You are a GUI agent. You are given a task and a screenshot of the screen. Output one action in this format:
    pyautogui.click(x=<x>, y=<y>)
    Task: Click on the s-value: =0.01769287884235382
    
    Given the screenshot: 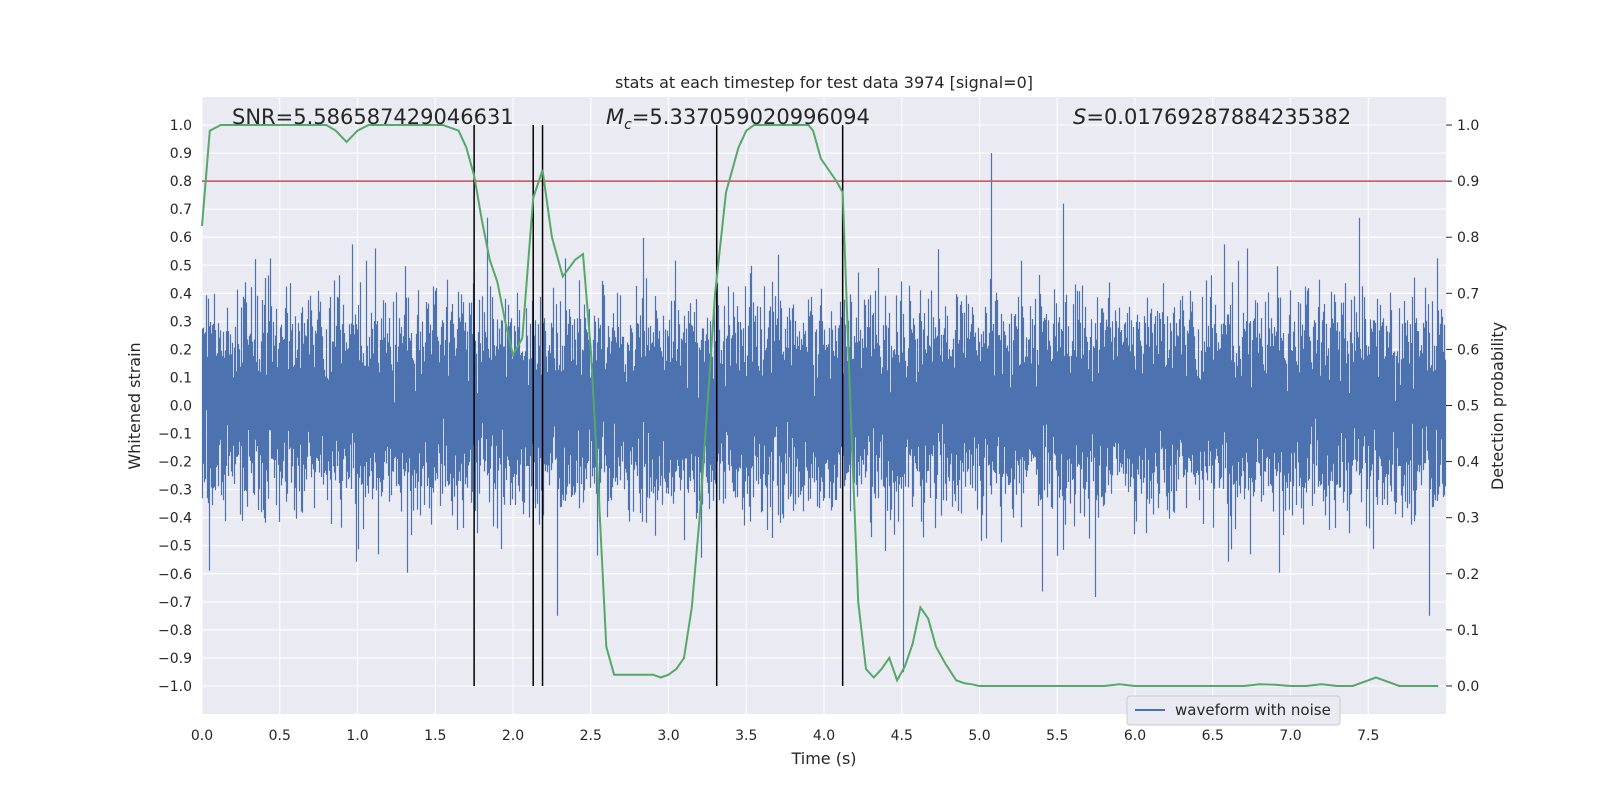 What is the action you would take?
    pyautogui.click(x=1218, y=117)
    